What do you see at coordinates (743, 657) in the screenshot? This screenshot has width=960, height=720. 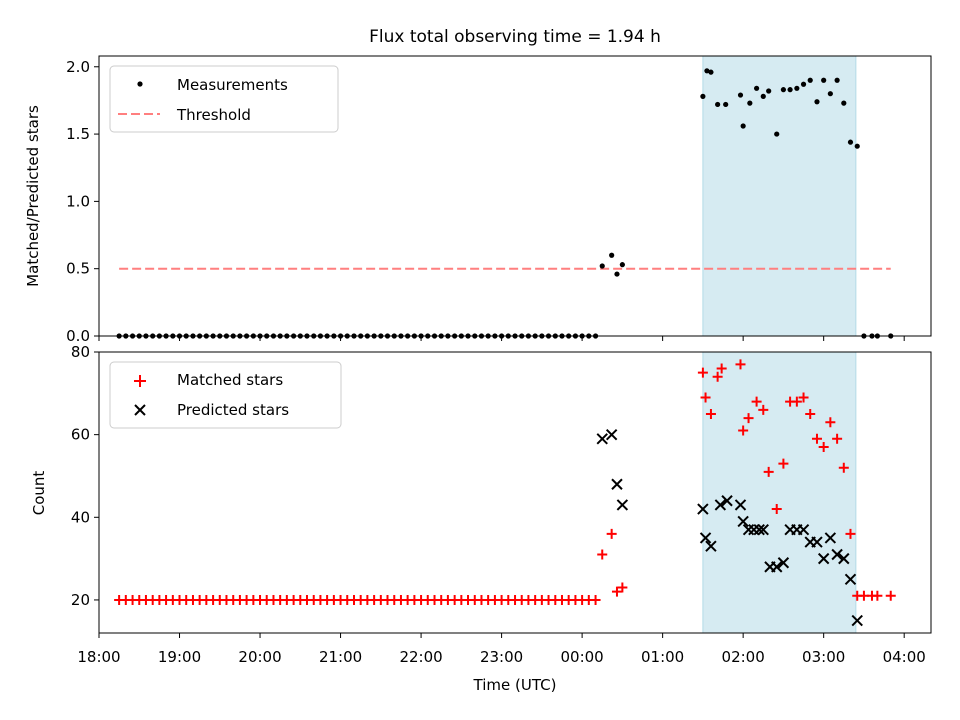 I see `x-tick-label: 02:00` at bounding box center [743, 657].